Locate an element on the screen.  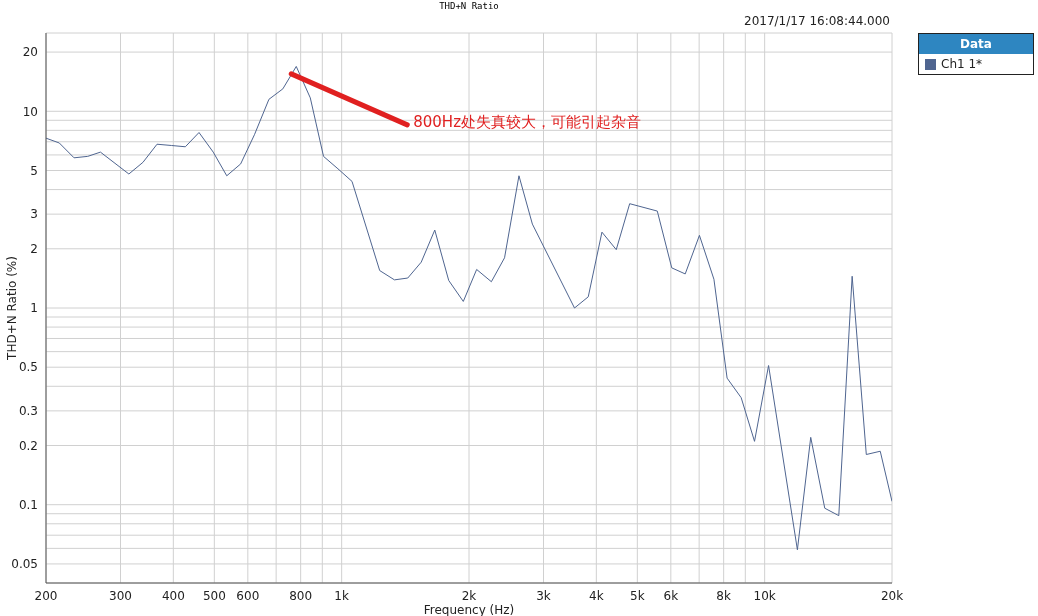
y-tick-label: 5 is located at coordinates (34, 170).